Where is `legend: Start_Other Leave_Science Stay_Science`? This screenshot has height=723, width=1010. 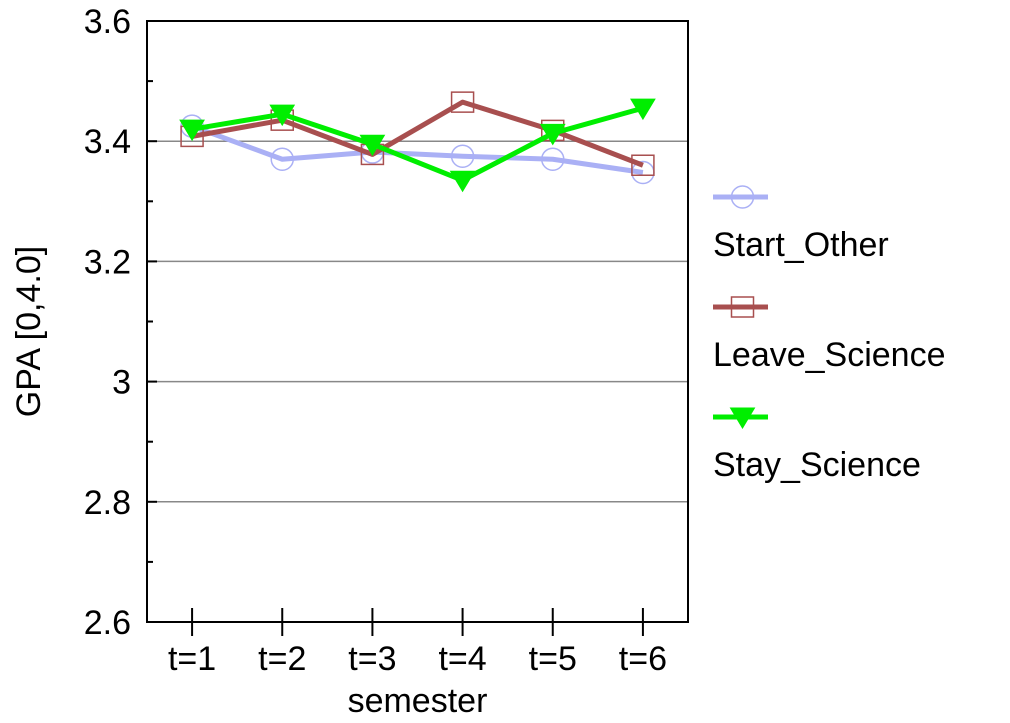
legend: Start_Other Leave_Science Stay_Science is located at coordinates (829, 334).